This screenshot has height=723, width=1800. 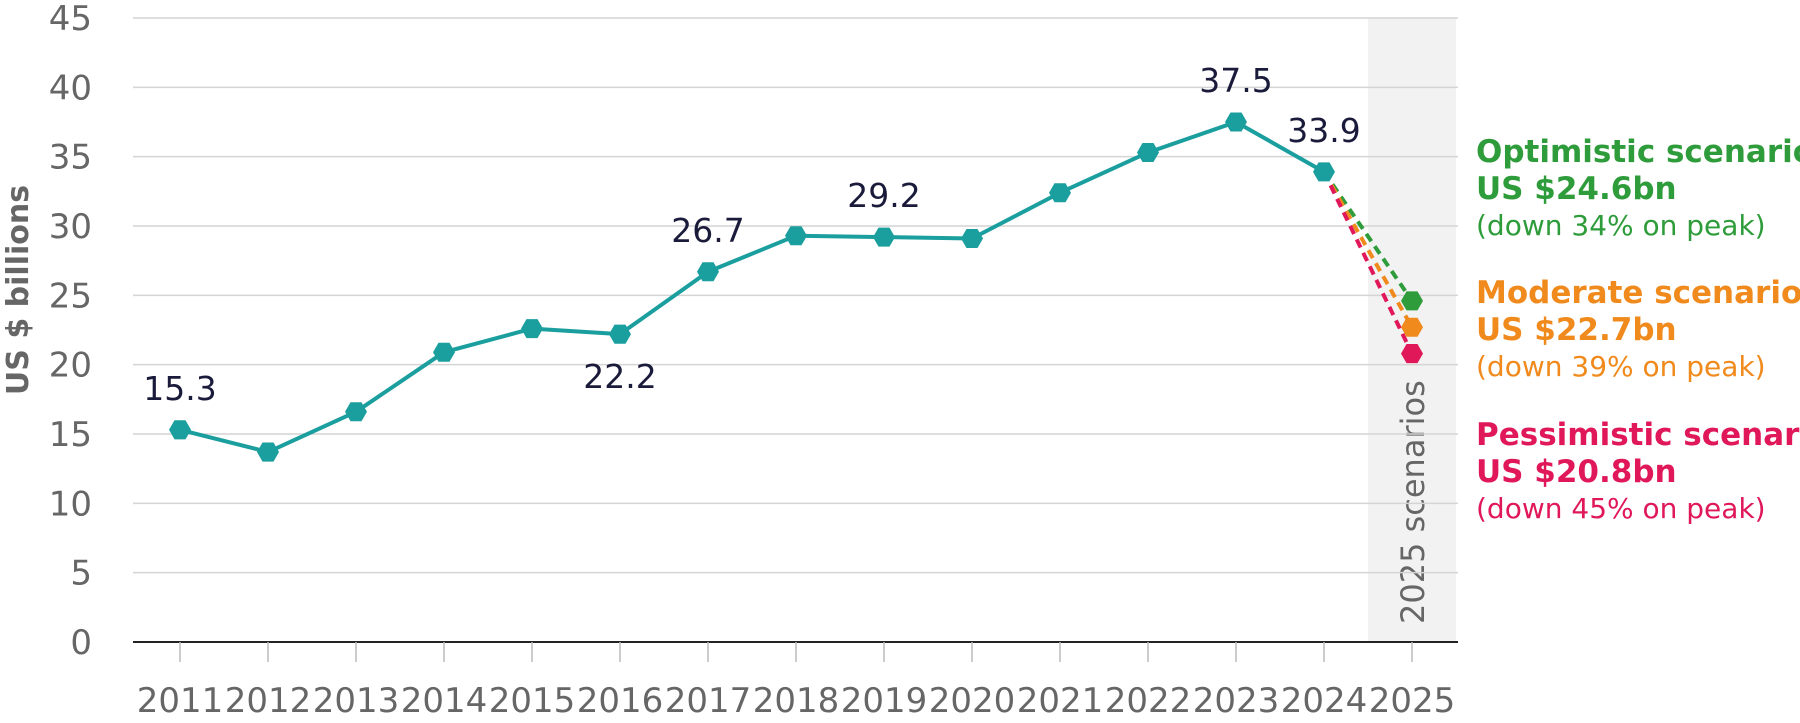 I want to click on scenario-amount: US $24.6bn, so click(x=1576, y=189).